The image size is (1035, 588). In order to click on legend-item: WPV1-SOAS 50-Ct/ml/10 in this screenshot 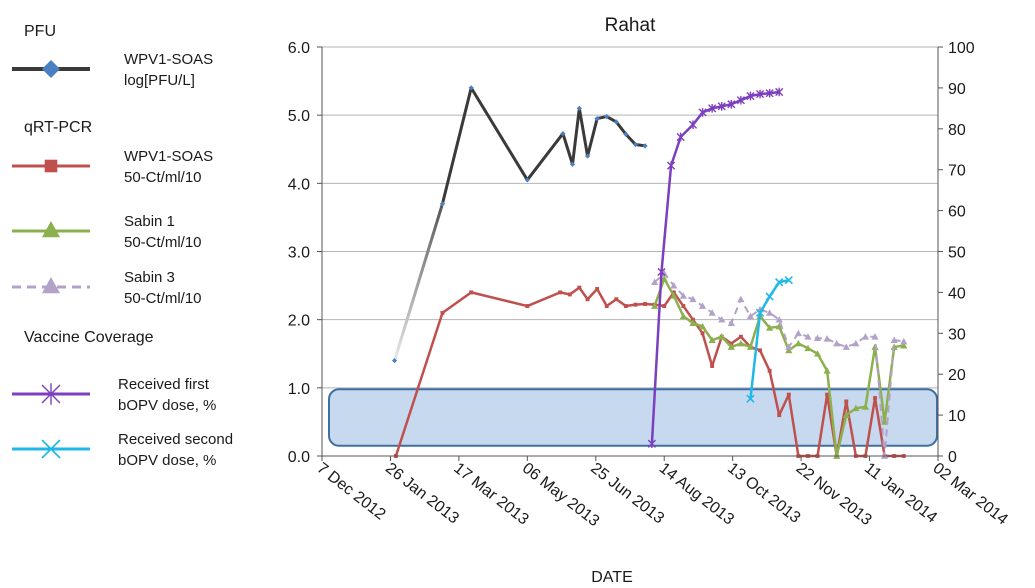, I will do `click(112, 167)`.